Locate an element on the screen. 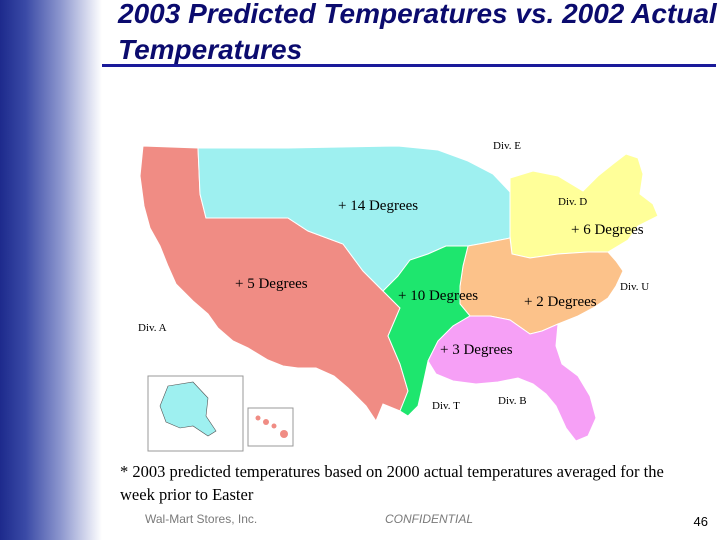 Image resolution: width=720 pixels, height=540 pixels. division-label-e: Div. E is located at coordinates (507, 146).